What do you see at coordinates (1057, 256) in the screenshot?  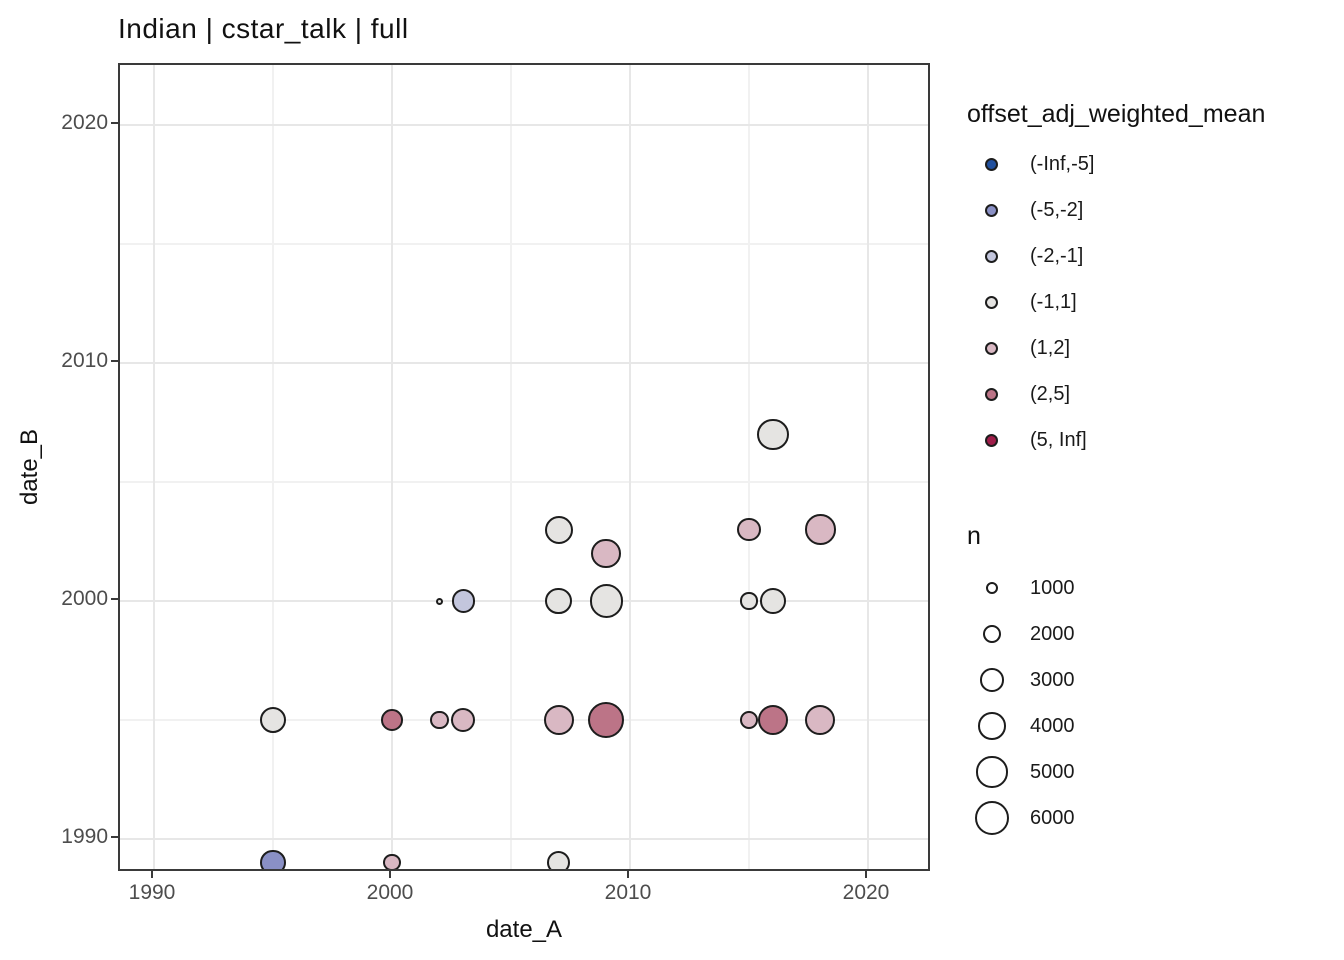 I see `color-legend-label: (-2,-1]` at bounding box center [1057, 256].